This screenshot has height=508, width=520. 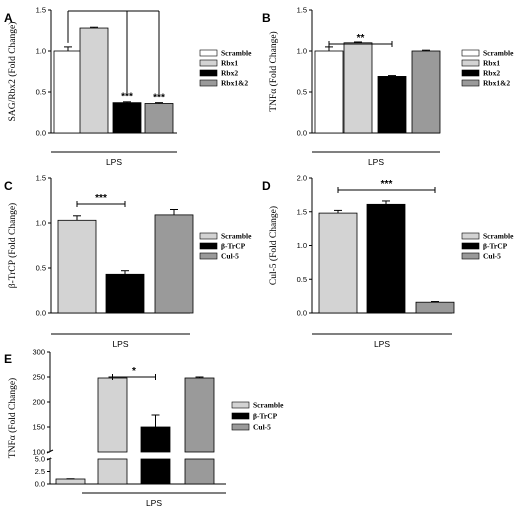 I want to click on panel-letter: A, so click(x=8, y=18).